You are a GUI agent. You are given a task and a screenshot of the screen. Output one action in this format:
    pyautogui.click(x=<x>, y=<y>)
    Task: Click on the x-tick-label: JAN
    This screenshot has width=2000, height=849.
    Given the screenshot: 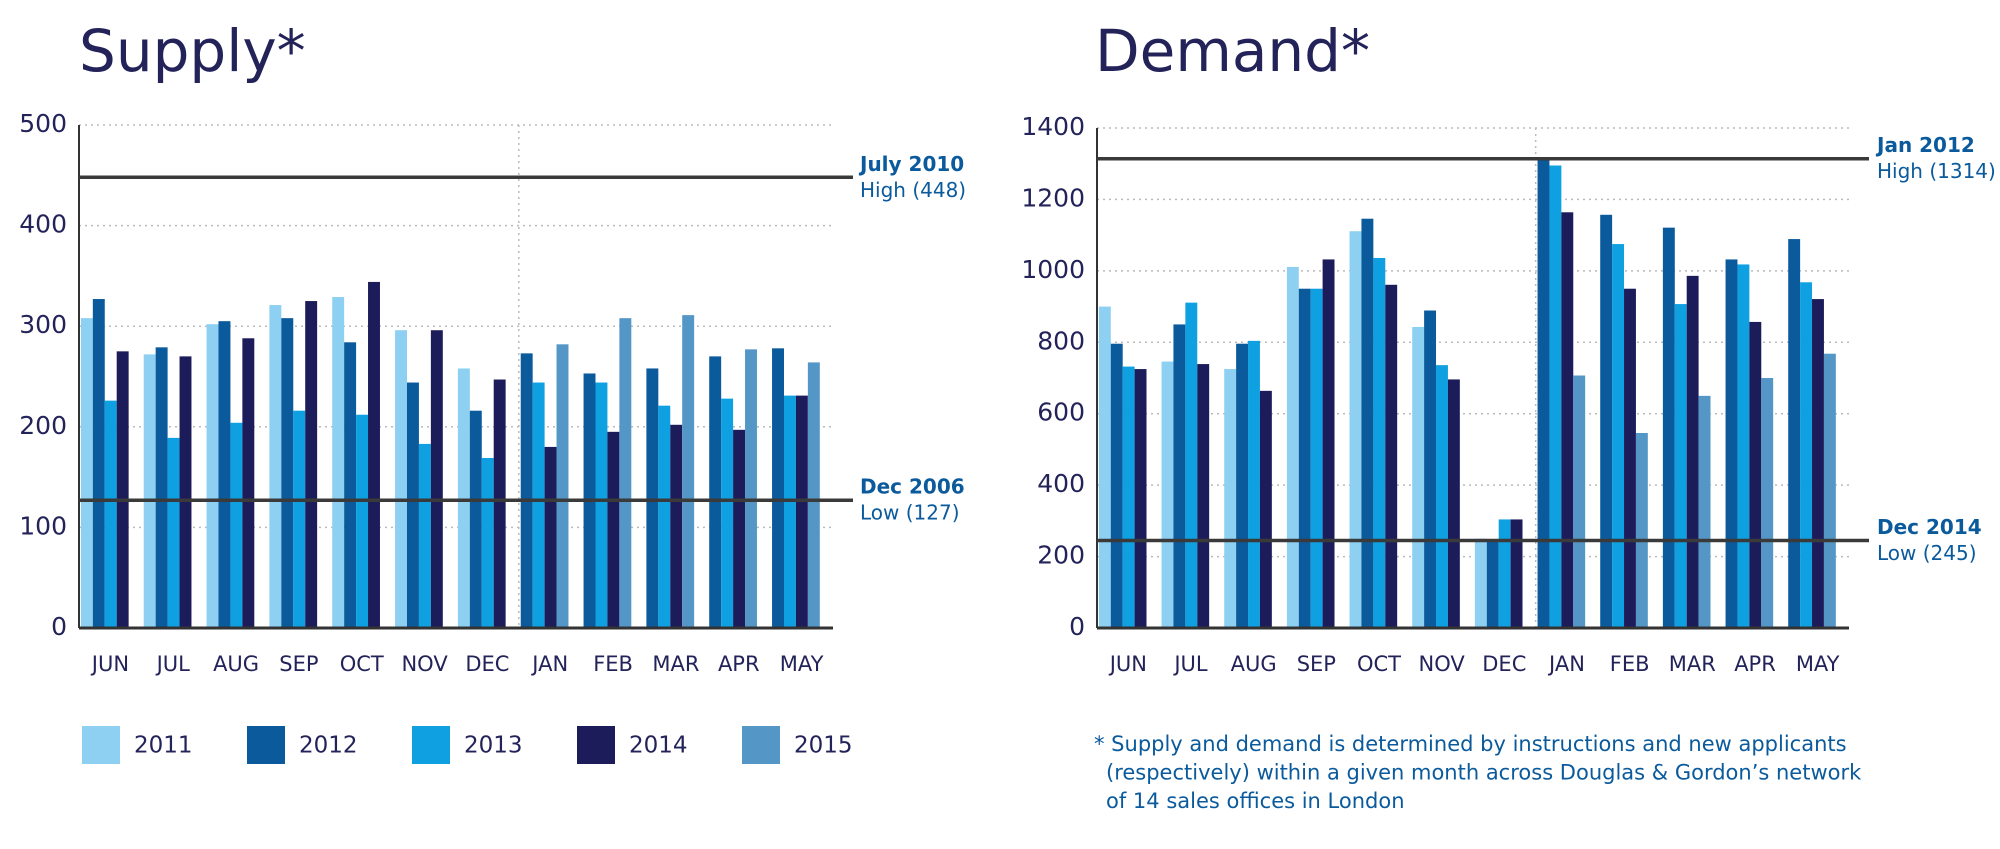 What is the action you would take?
    pyautogui.click(x=1566, y=664)
    